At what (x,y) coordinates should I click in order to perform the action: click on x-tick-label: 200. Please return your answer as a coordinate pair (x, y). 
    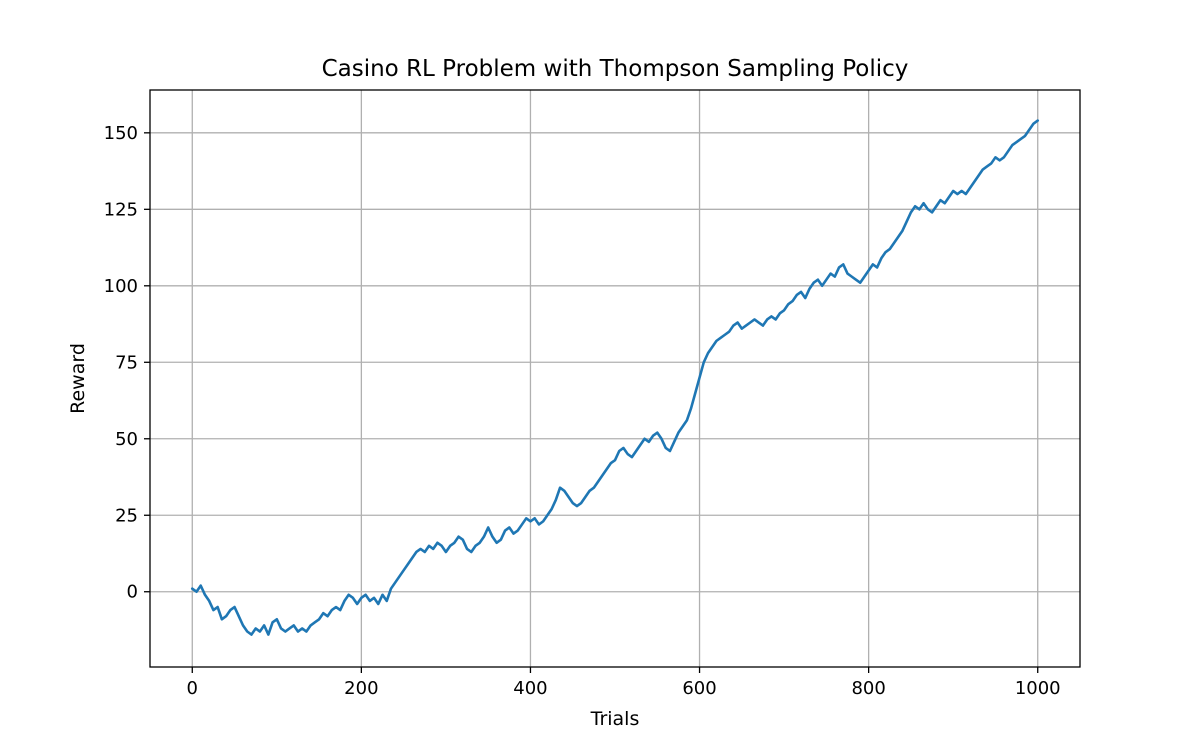
    Looking at the image, I should click on (361, 688).